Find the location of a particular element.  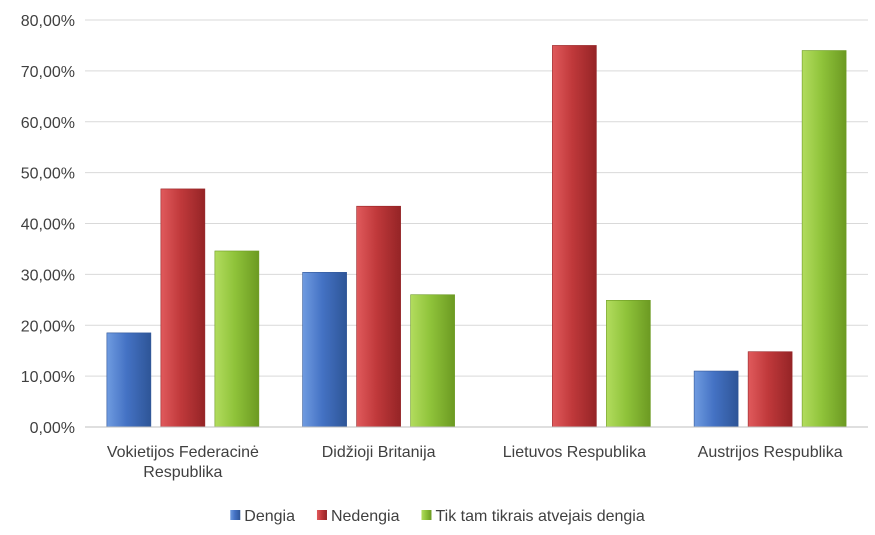

x-tick-label: Respublika is located at coordinates (182, 472).